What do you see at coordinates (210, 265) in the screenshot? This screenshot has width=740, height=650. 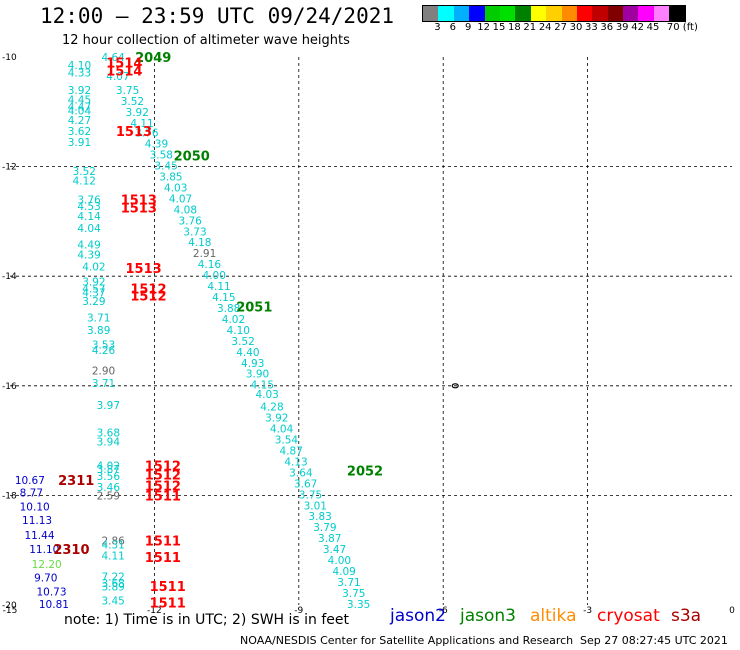 I see `wave-height-value: 4.16` at bounding box center [210, 265].